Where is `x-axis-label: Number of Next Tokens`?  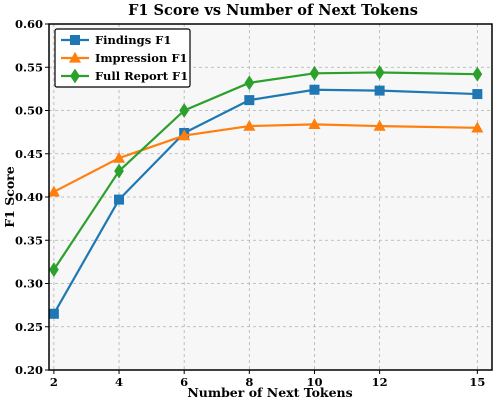
x-axis-label: Number of Next Tokens is located at coordinates (269, 392).